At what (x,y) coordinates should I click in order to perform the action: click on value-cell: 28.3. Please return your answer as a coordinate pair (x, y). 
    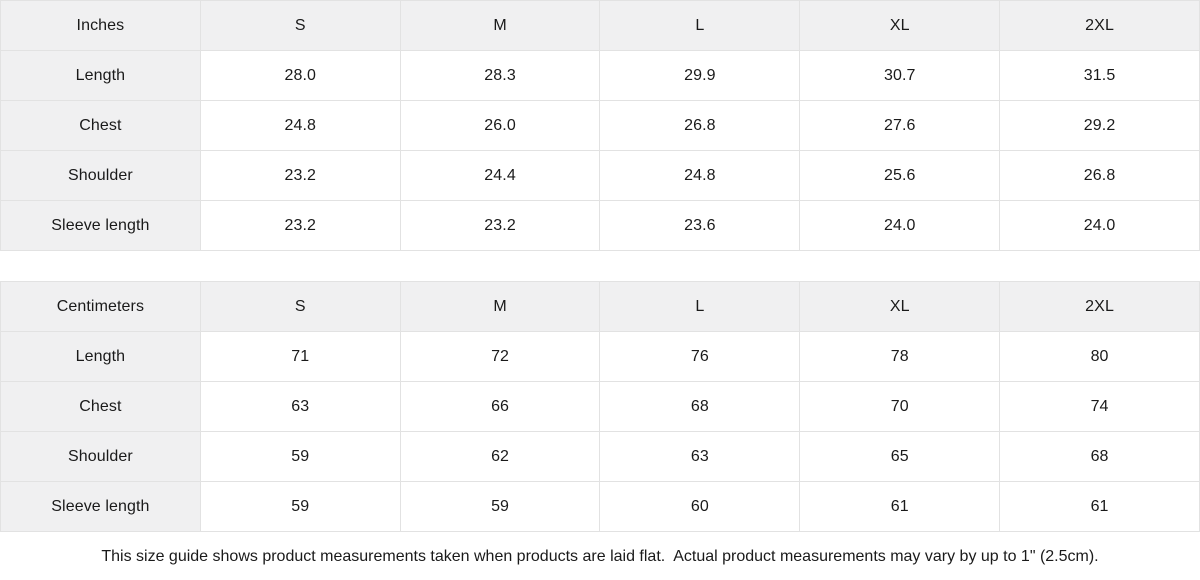
    Looking at the image, I should click on (500, 75).